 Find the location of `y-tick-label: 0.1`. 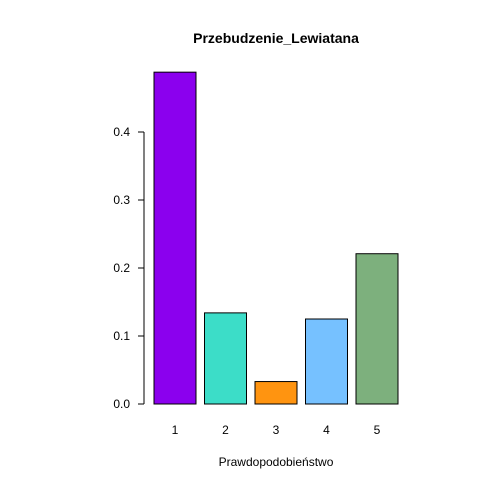

y-tick-label: 0.1 is located at coordinates (121, 336).